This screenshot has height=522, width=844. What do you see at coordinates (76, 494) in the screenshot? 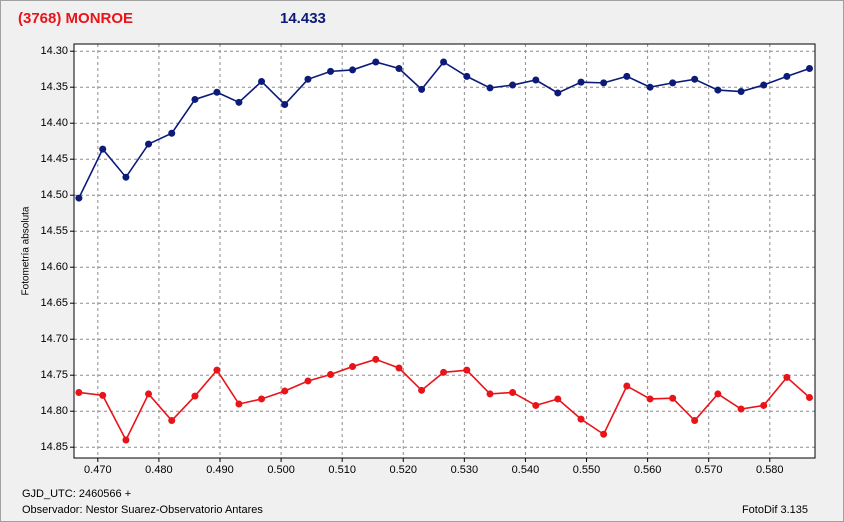
I see `x-axis-label: GJD_UTC: 2460566 +` at bounding box center [76, 494].